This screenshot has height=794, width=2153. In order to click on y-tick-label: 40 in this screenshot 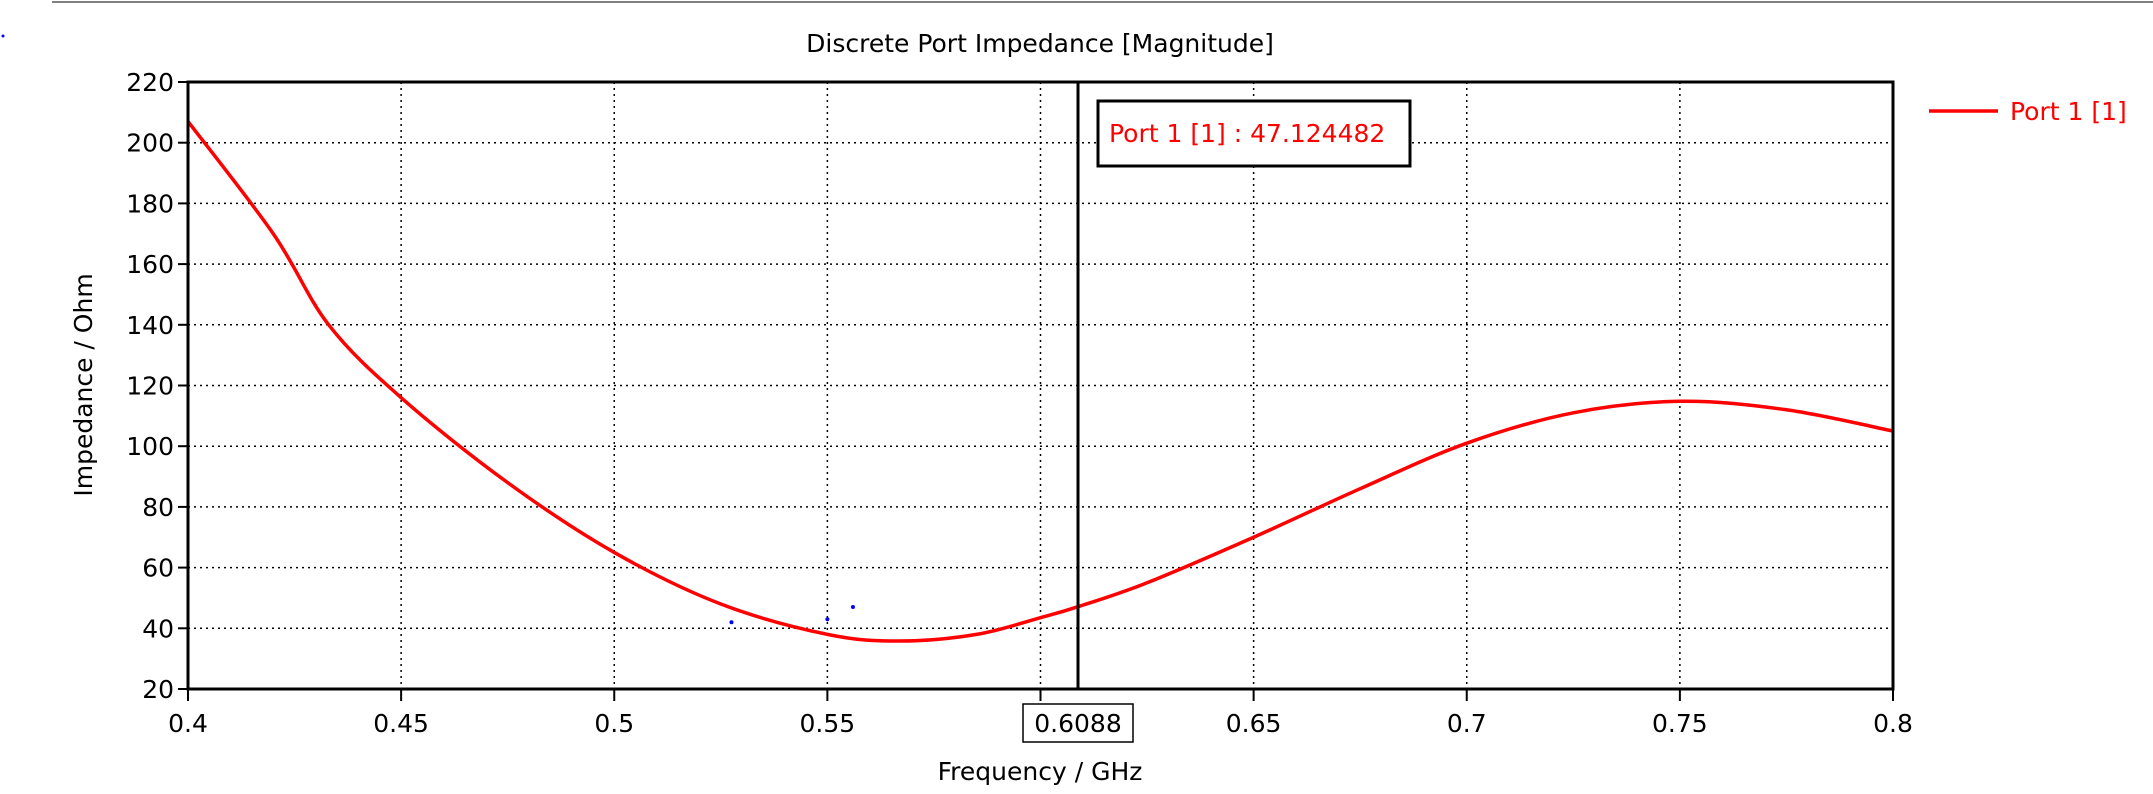, I will do `click(158, 628)`.